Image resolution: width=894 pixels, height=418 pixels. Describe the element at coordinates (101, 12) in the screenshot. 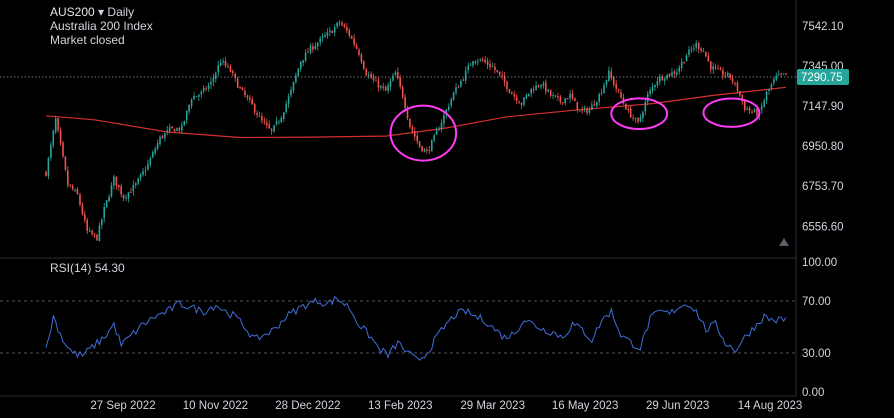

I see `symbol-dropdown-icon: ▾` at that location.